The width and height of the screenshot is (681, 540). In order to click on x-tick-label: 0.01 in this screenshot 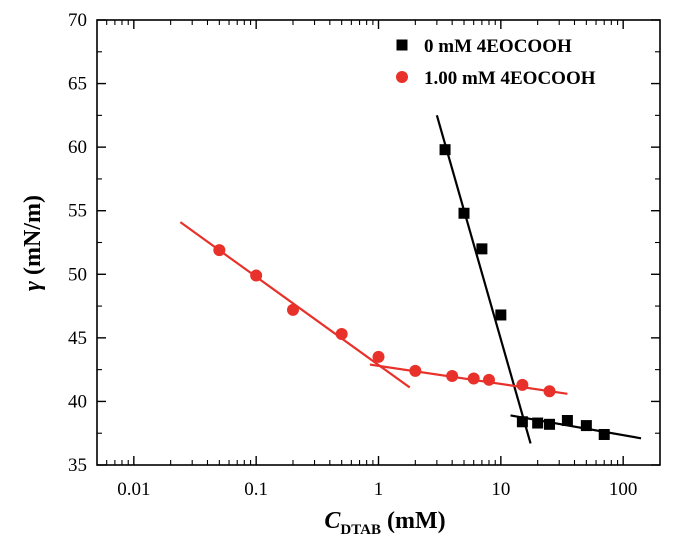, I will do `click(133, 489)`.